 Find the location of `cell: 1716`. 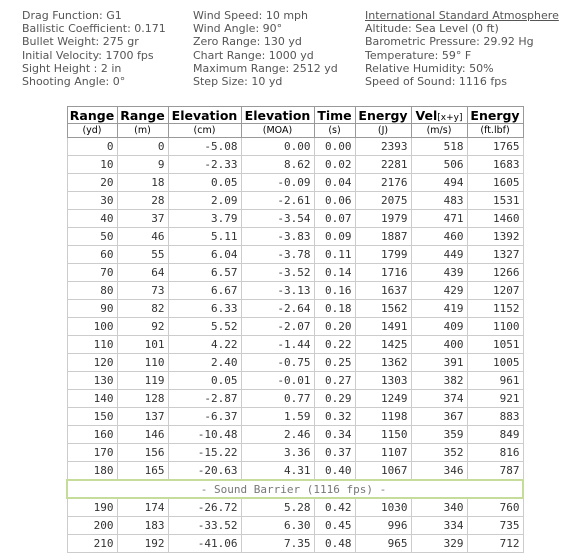

cell: 1716 is located at coordinates (383, 272).